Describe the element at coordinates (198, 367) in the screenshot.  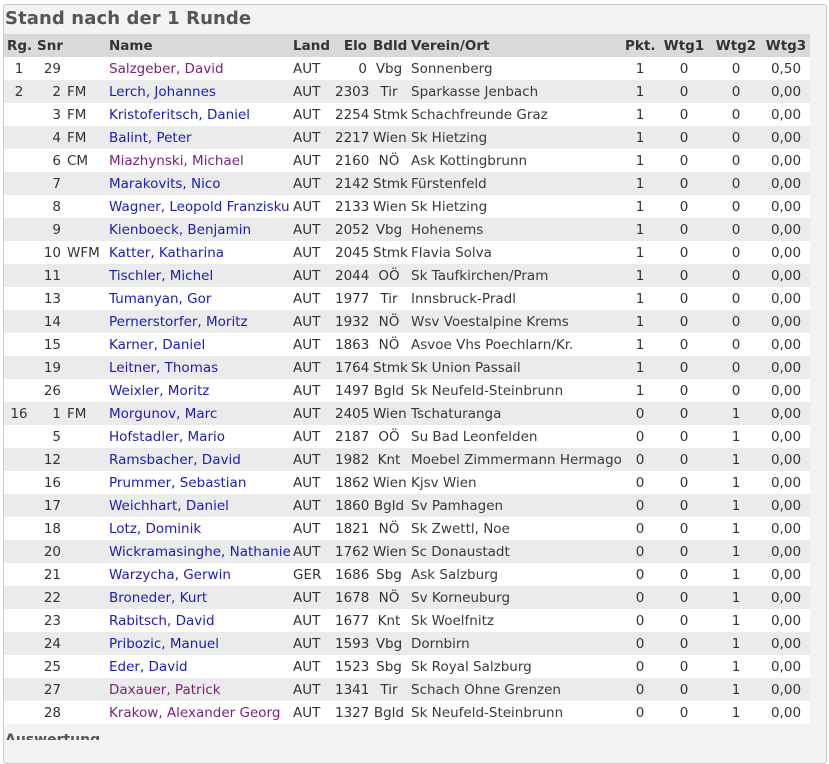
I see `player-name-link: Leitner, Thomas` at that location.